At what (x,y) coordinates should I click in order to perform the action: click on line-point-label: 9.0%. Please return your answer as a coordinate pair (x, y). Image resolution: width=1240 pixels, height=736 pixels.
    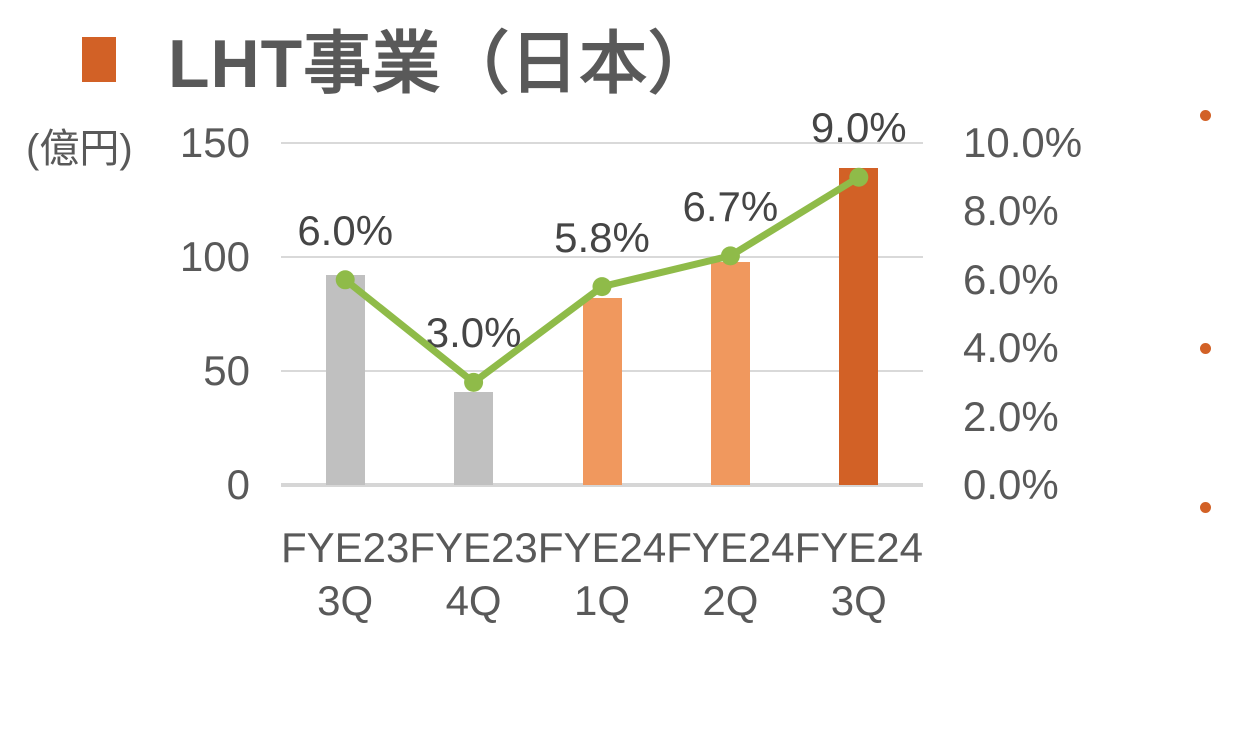
    Looking at the image, I should click on (858, 128).